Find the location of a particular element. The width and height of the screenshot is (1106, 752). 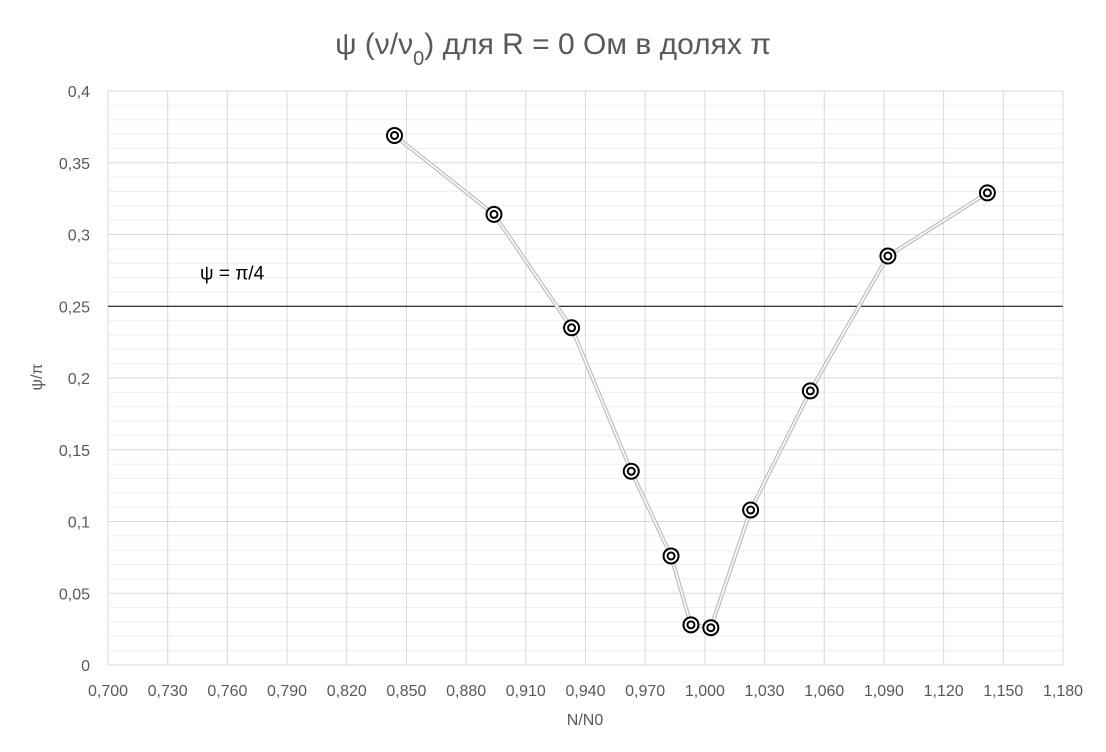

x-tick-label: 1,000 is located at coordinates (705, 691).